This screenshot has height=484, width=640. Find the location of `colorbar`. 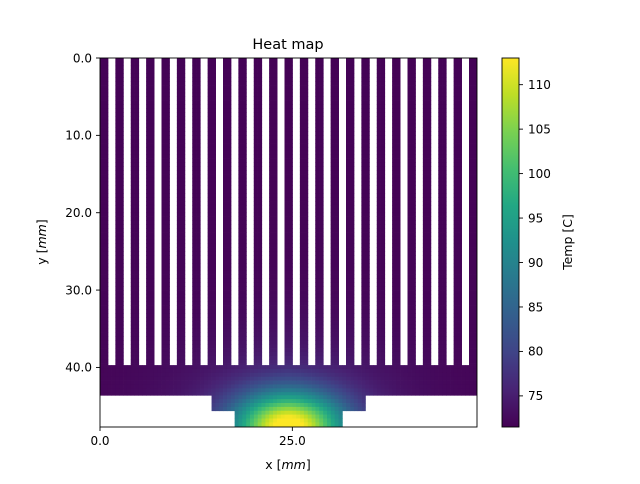

colorbar is located at coordinates (510, 242).